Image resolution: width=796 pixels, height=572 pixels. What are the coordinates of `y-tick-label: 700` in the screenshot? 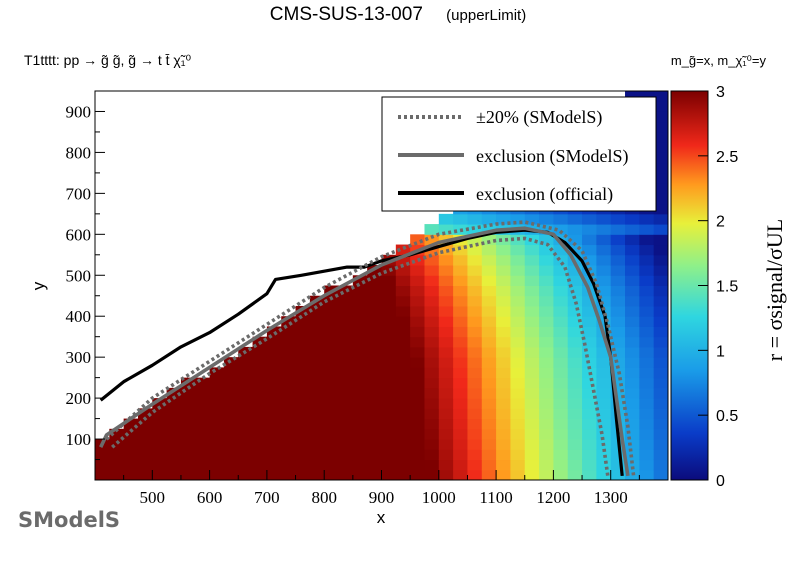 It's located at (79, 193).